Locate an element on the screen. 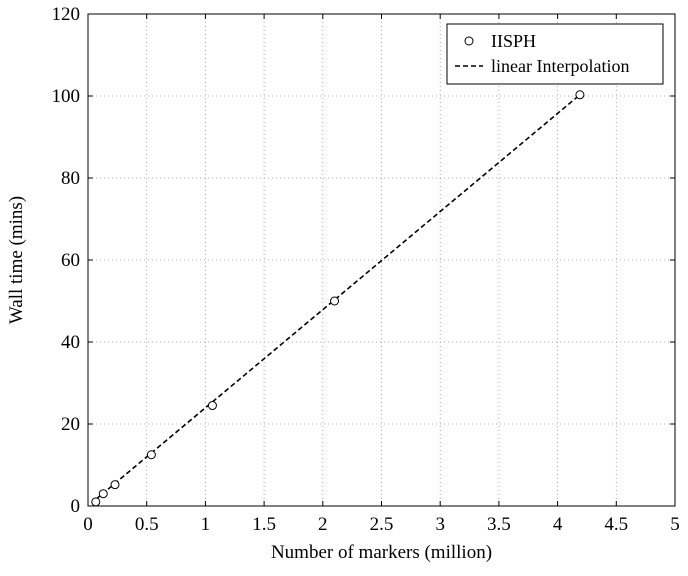 The height and width of the screenshot is (576, 688). legend-entry: IISPH is located at coordinates (513, 41).